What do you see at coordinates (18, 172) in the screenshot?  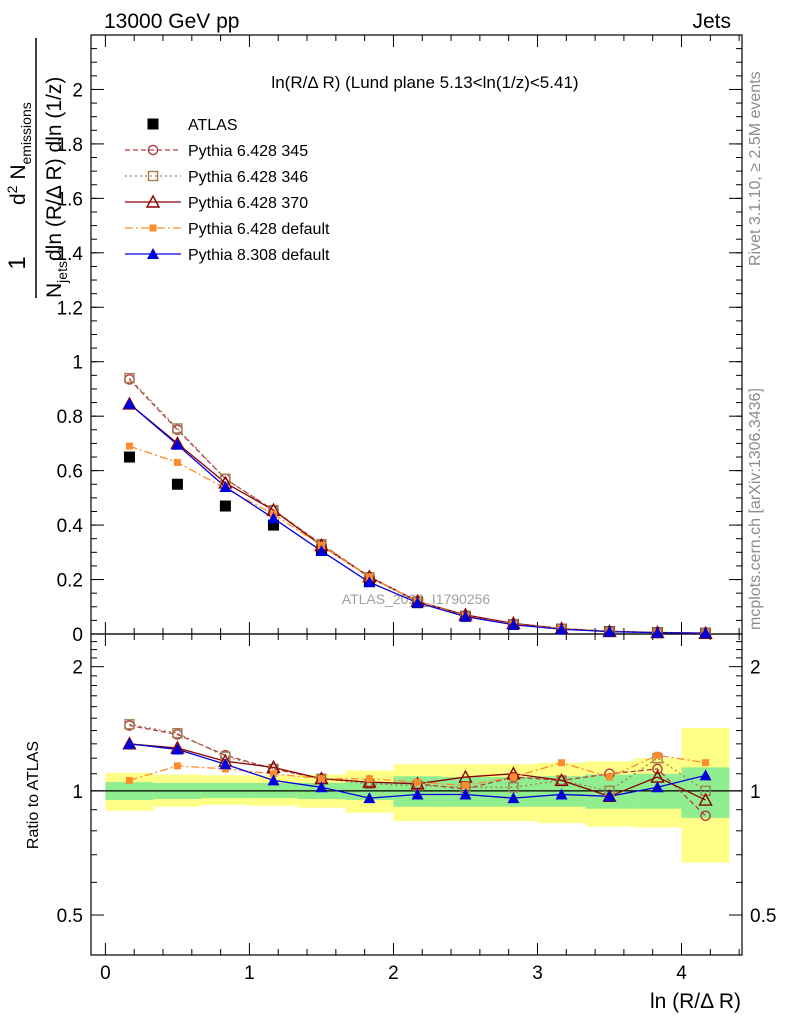 I see `ylabel-num-n: N` at bounding box center [18, 172].